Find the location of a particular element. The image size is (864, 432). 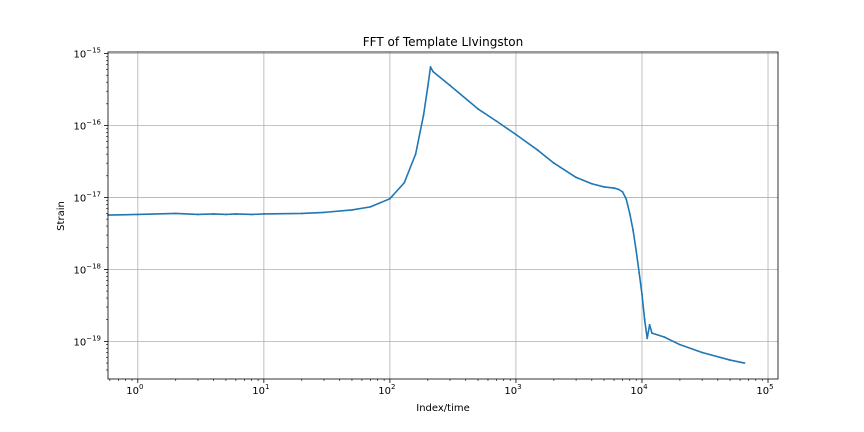

x-tick-label: 10⁰ is located at coordinates (134, 390).